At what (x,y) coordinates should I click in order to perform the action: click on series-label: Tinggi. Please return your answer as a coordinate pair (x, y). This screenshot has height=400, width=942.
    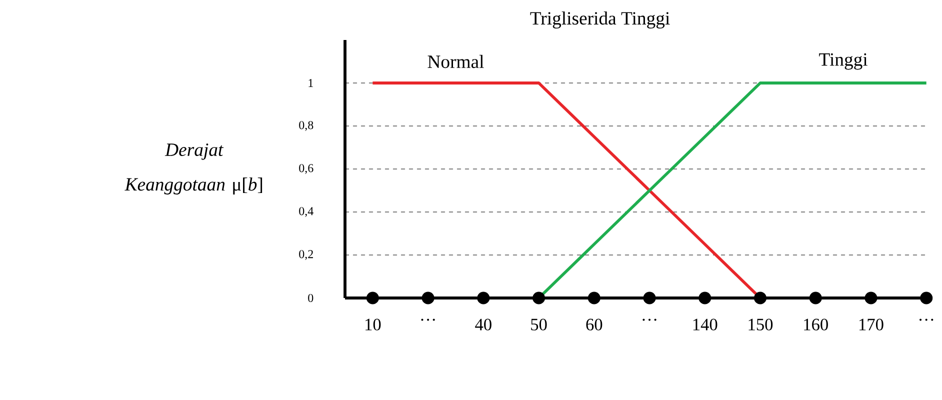
    Looking at the image, I should click on (843, 61).